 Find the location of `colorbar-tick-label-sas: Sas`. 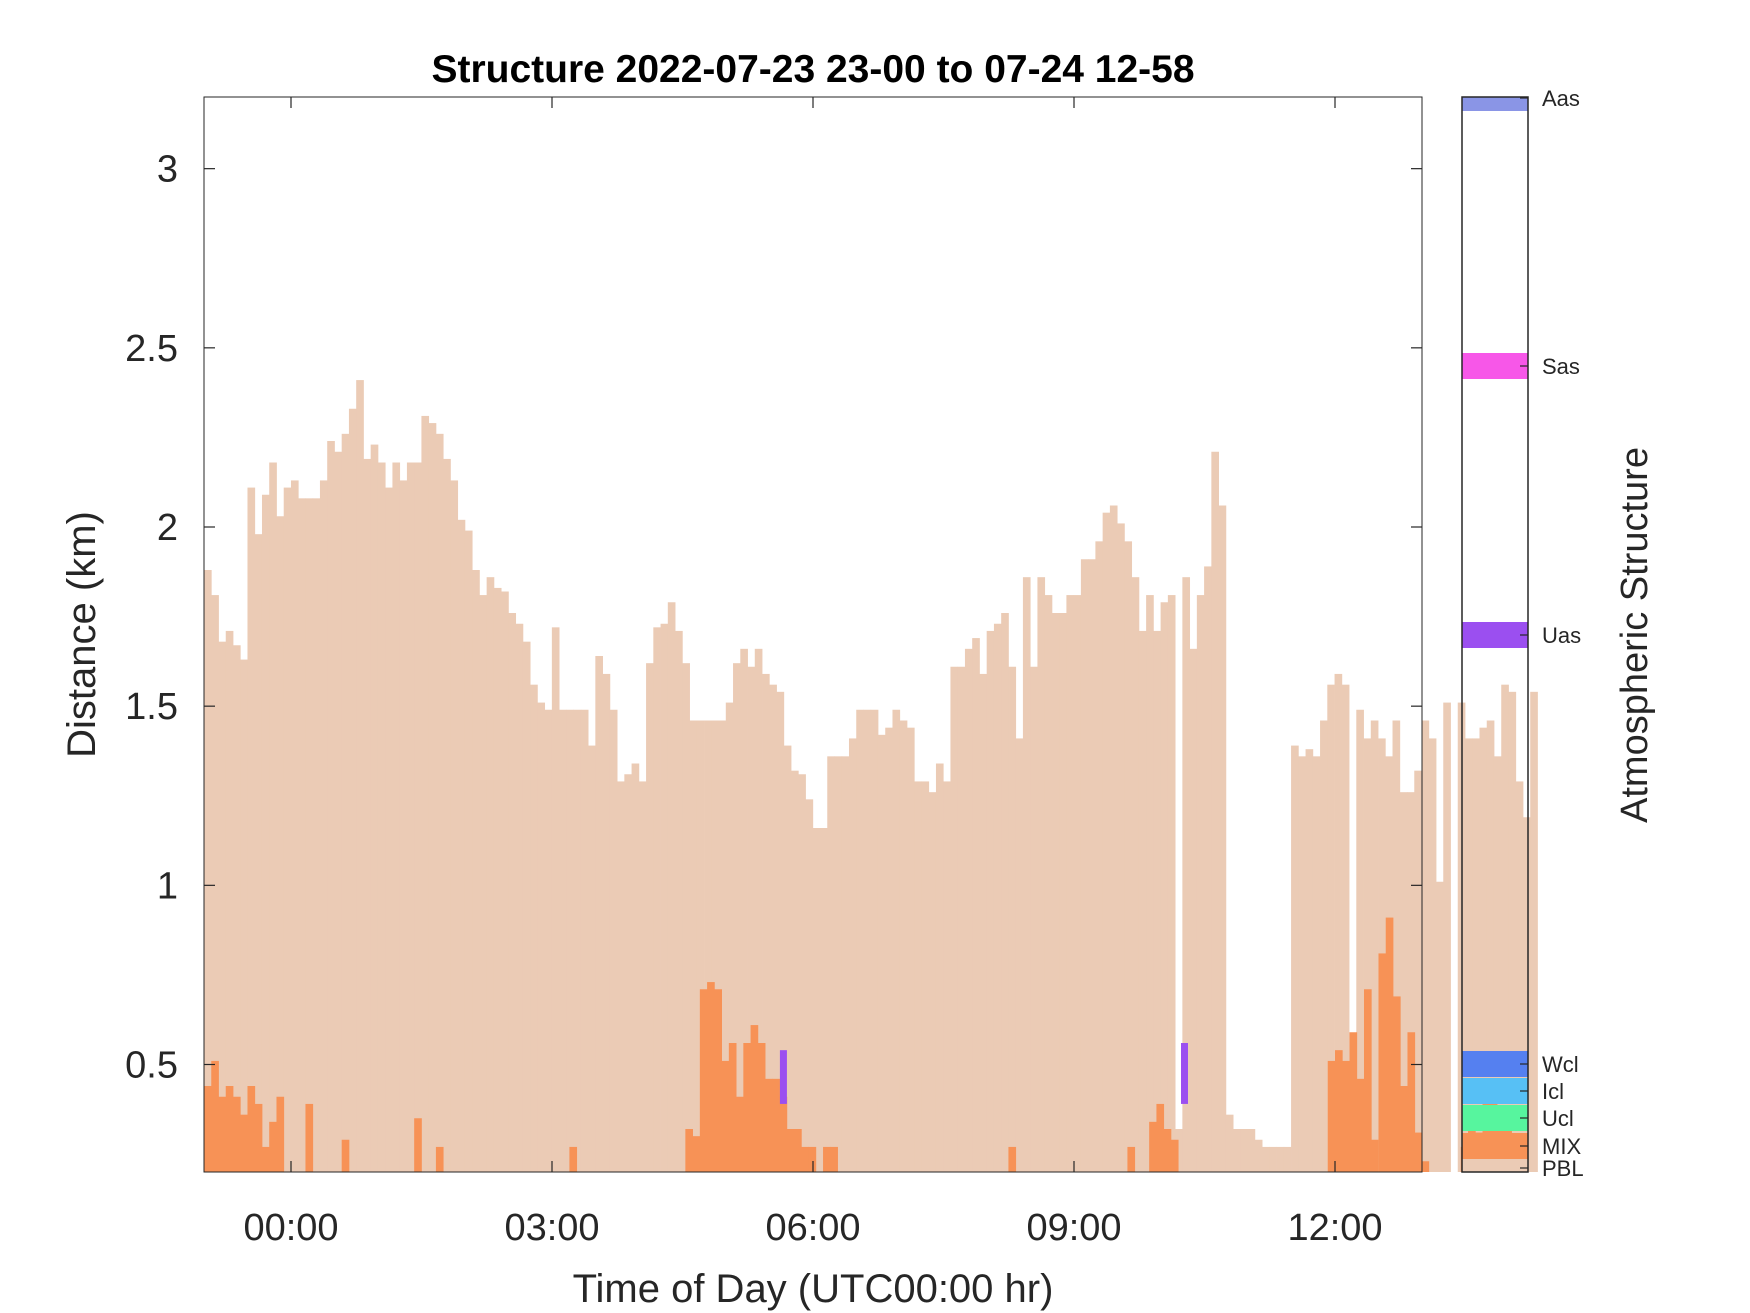

colorbar-tick-label-sas: Sas is located at coordinates (1561, 366).